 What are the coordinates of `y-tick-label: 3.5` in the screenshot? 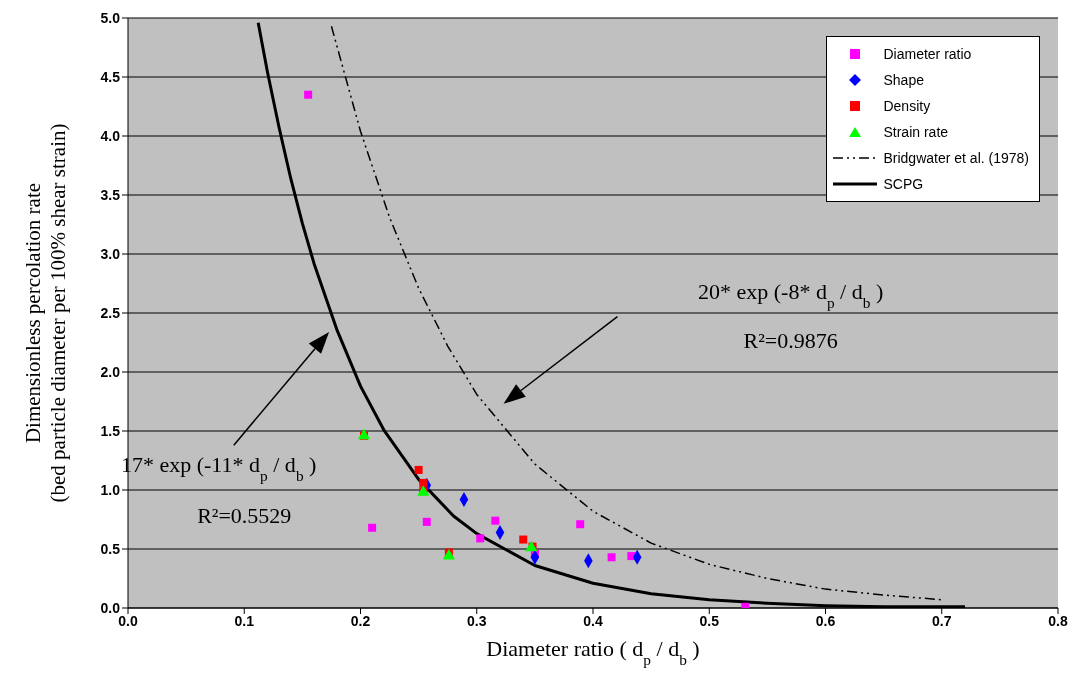 It's located at (110, 194).